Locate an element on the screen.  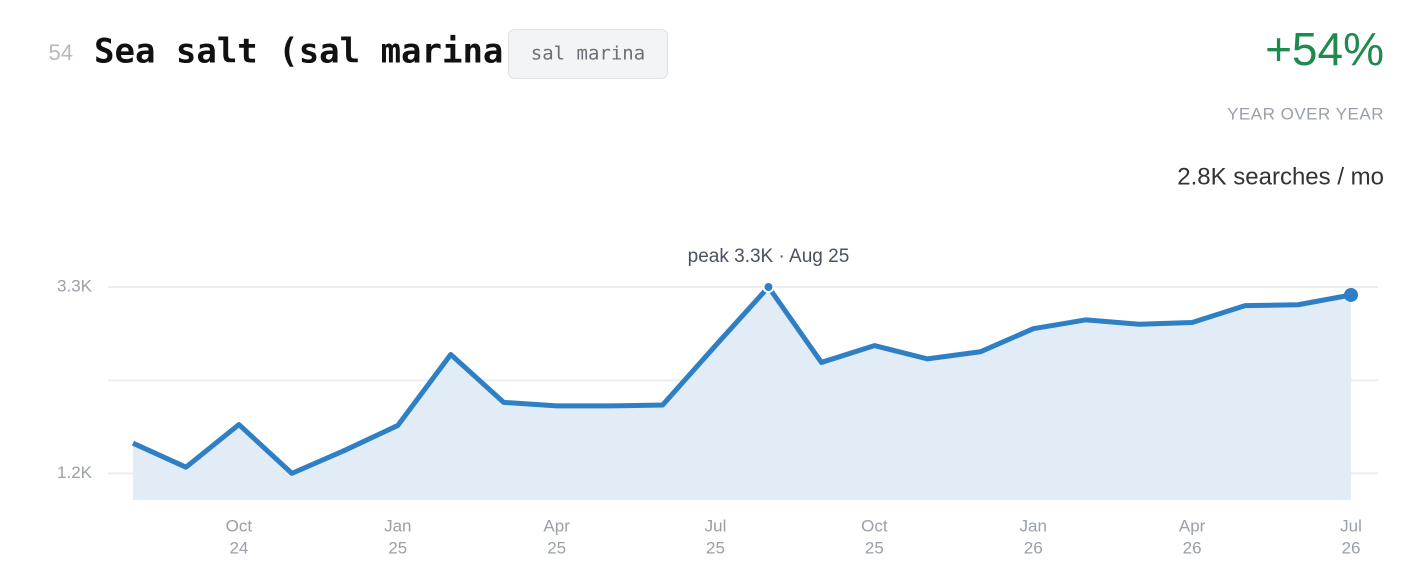
tag: sal marina is located at coordinates (588, 54).